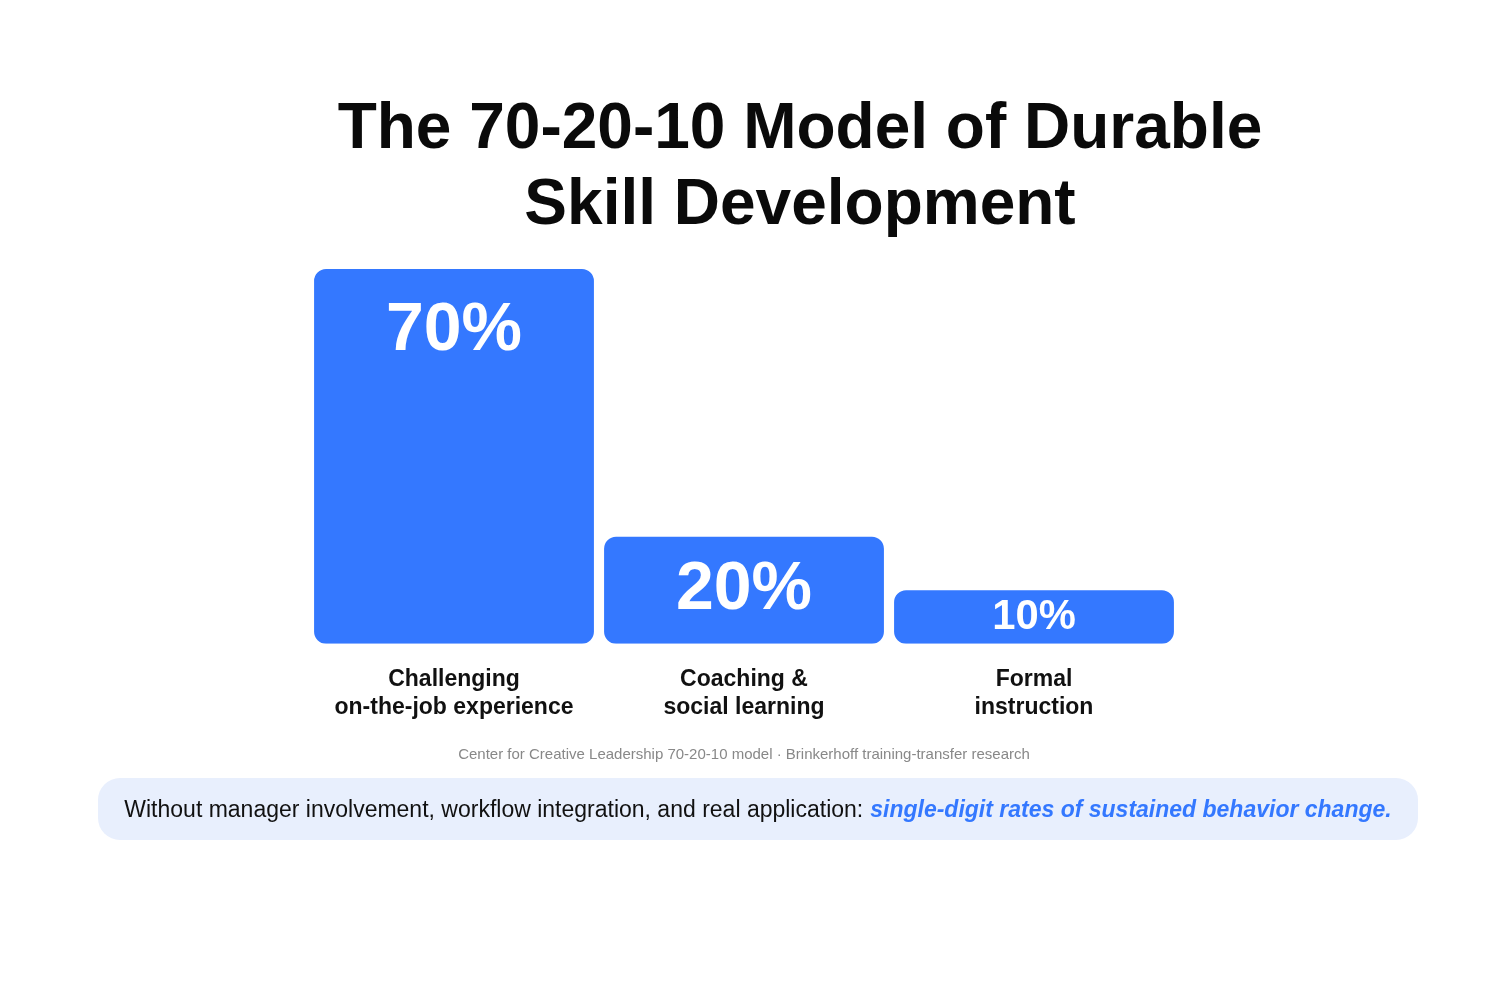 This screenshot has height=984, width=1488. I want to click on x-tick-label: Formal instruction, so click(1034, 691).